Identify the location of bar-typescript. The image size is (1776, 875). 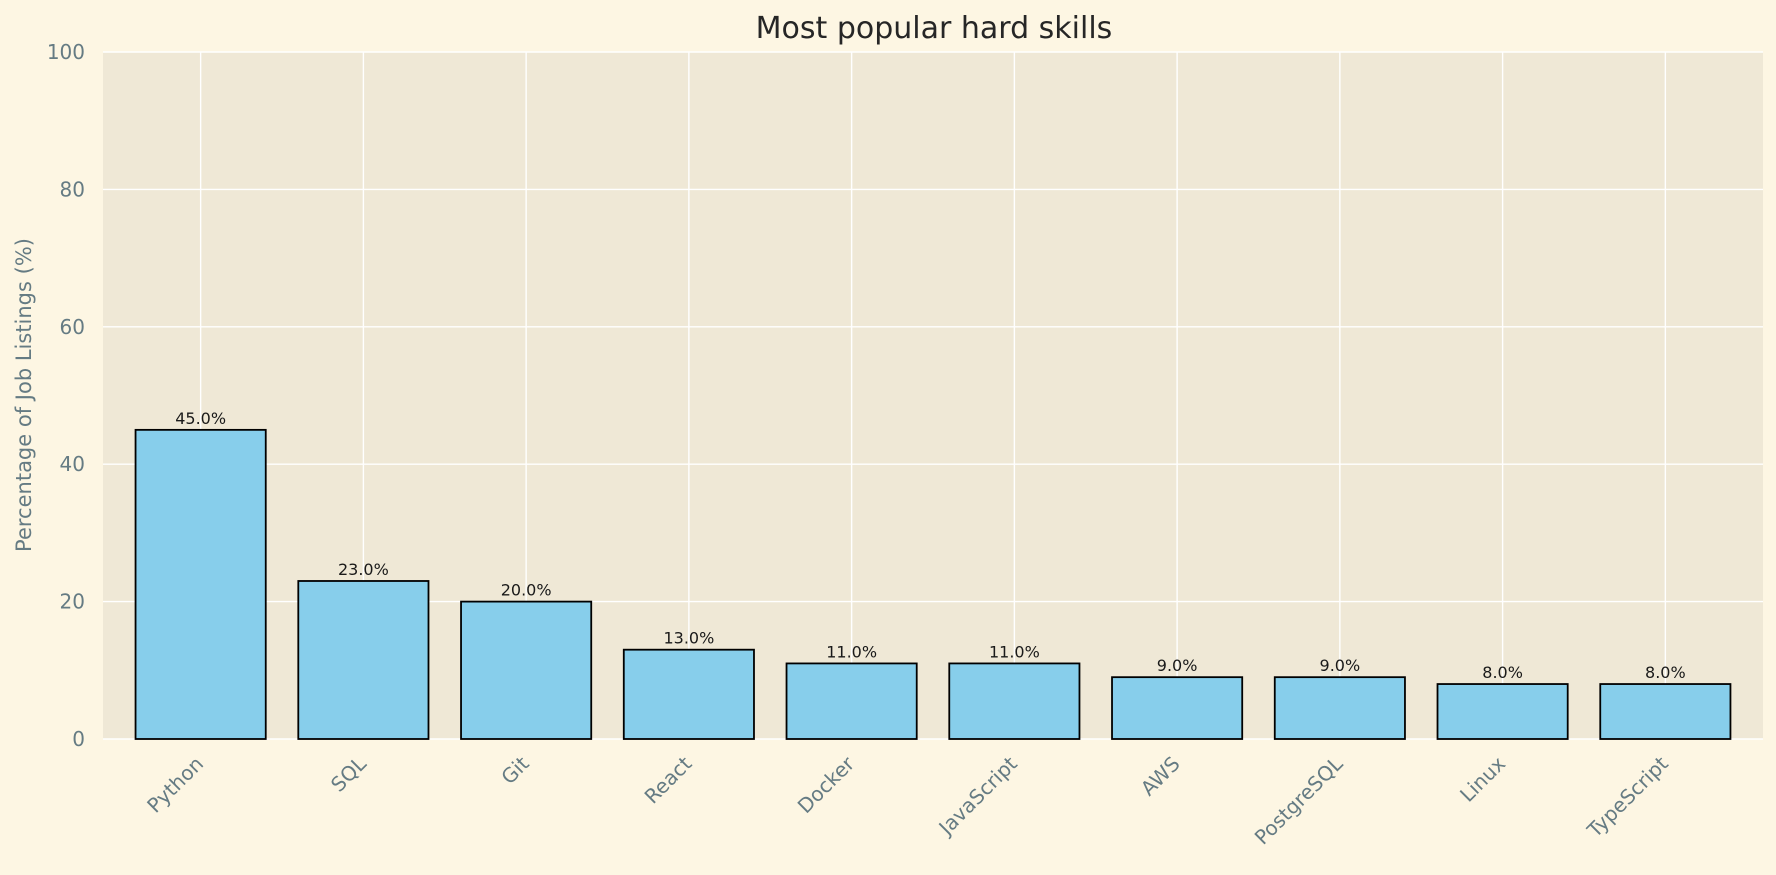
(1665, 711).